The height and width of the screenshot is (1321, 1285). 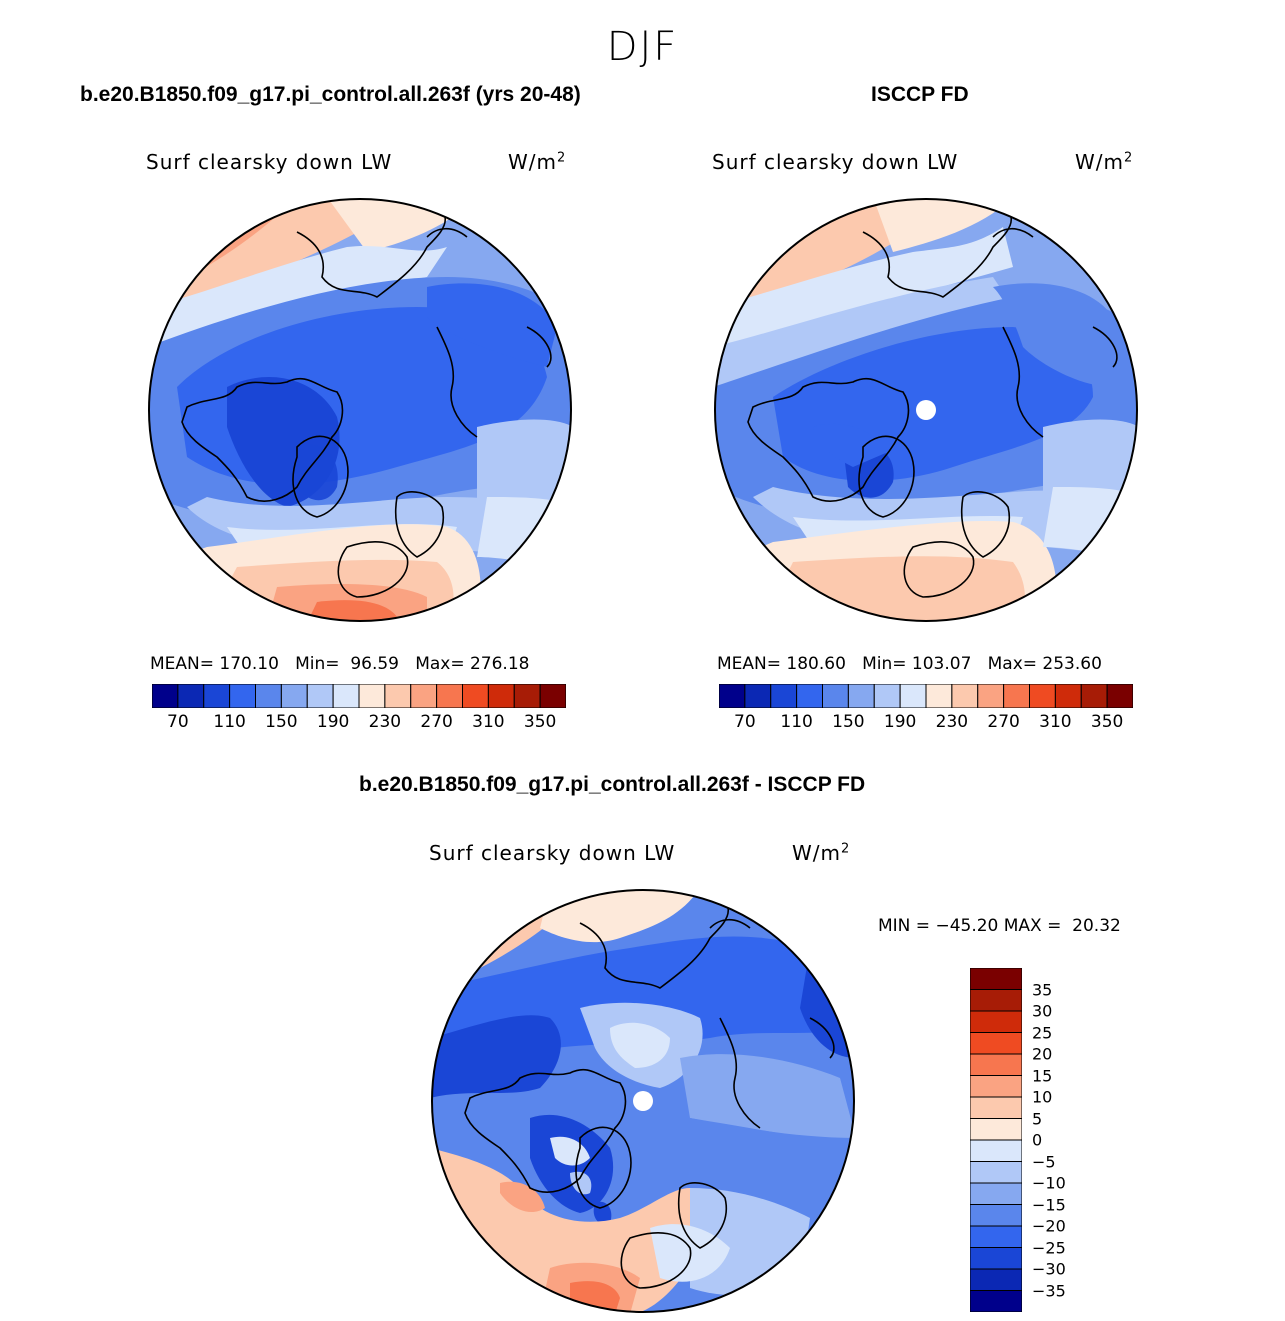 What do you see at coordinates (643, 1101) in the screenshot?
I see `panel3-map` at bounding box center [643, 1101].